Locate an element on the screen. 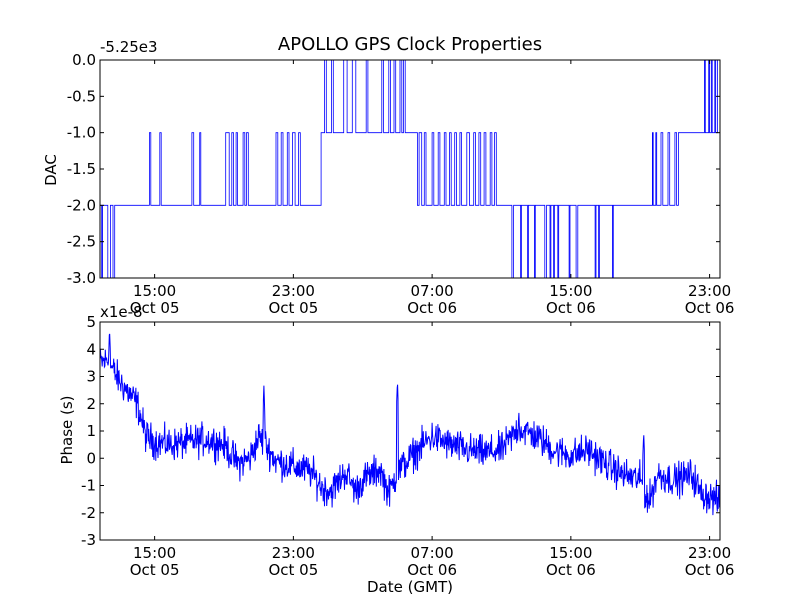 Image resolution: width=800 pixels, height=600 pixels. phase-x-axis-label: Date (GMT) is located at coordinates (410, 587).